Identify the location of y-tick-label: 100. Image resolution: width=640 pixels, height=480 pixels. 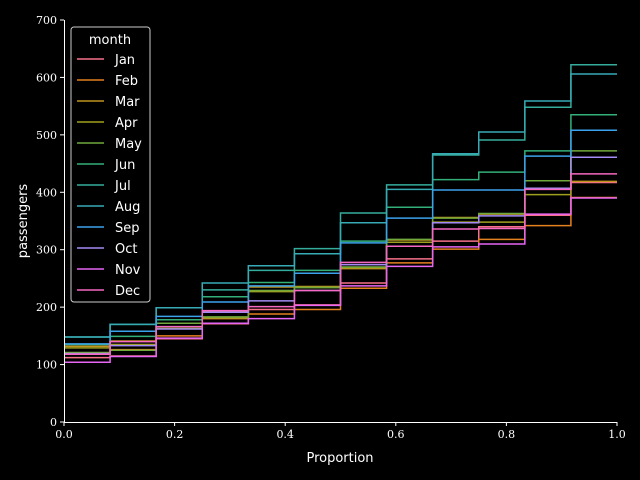
(46, 365).